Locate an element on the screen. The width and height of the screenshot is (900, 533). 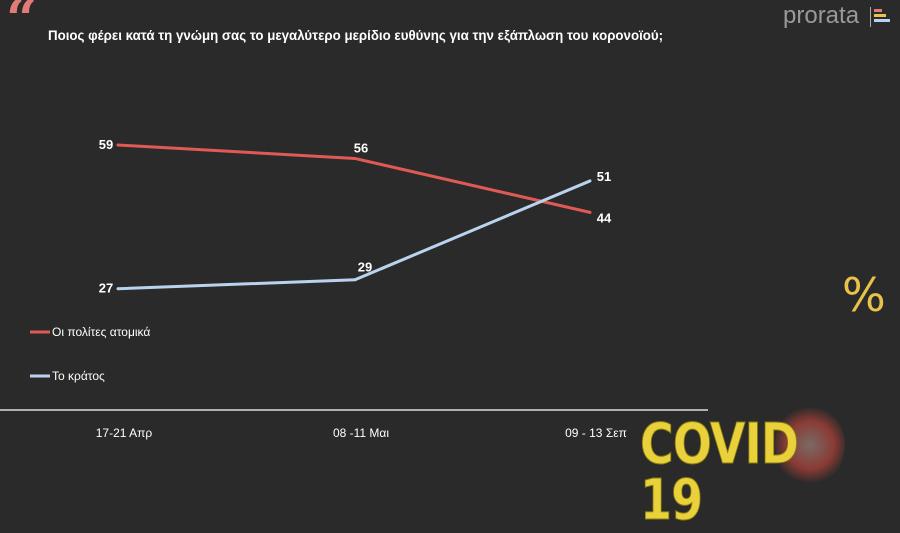
data-label: 56 is located at coordinates (361, 147).